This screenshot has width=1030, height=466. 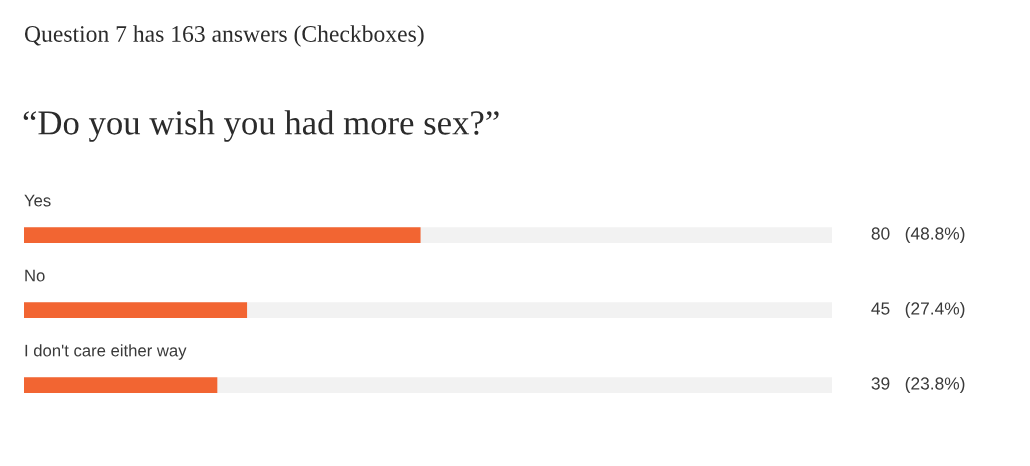 What do you see at coordinates (224, 36) in the screenshot?
I see `chart-title: Question 7 has 163 answers (Checkboxes)` at bounding box center [224, 36].